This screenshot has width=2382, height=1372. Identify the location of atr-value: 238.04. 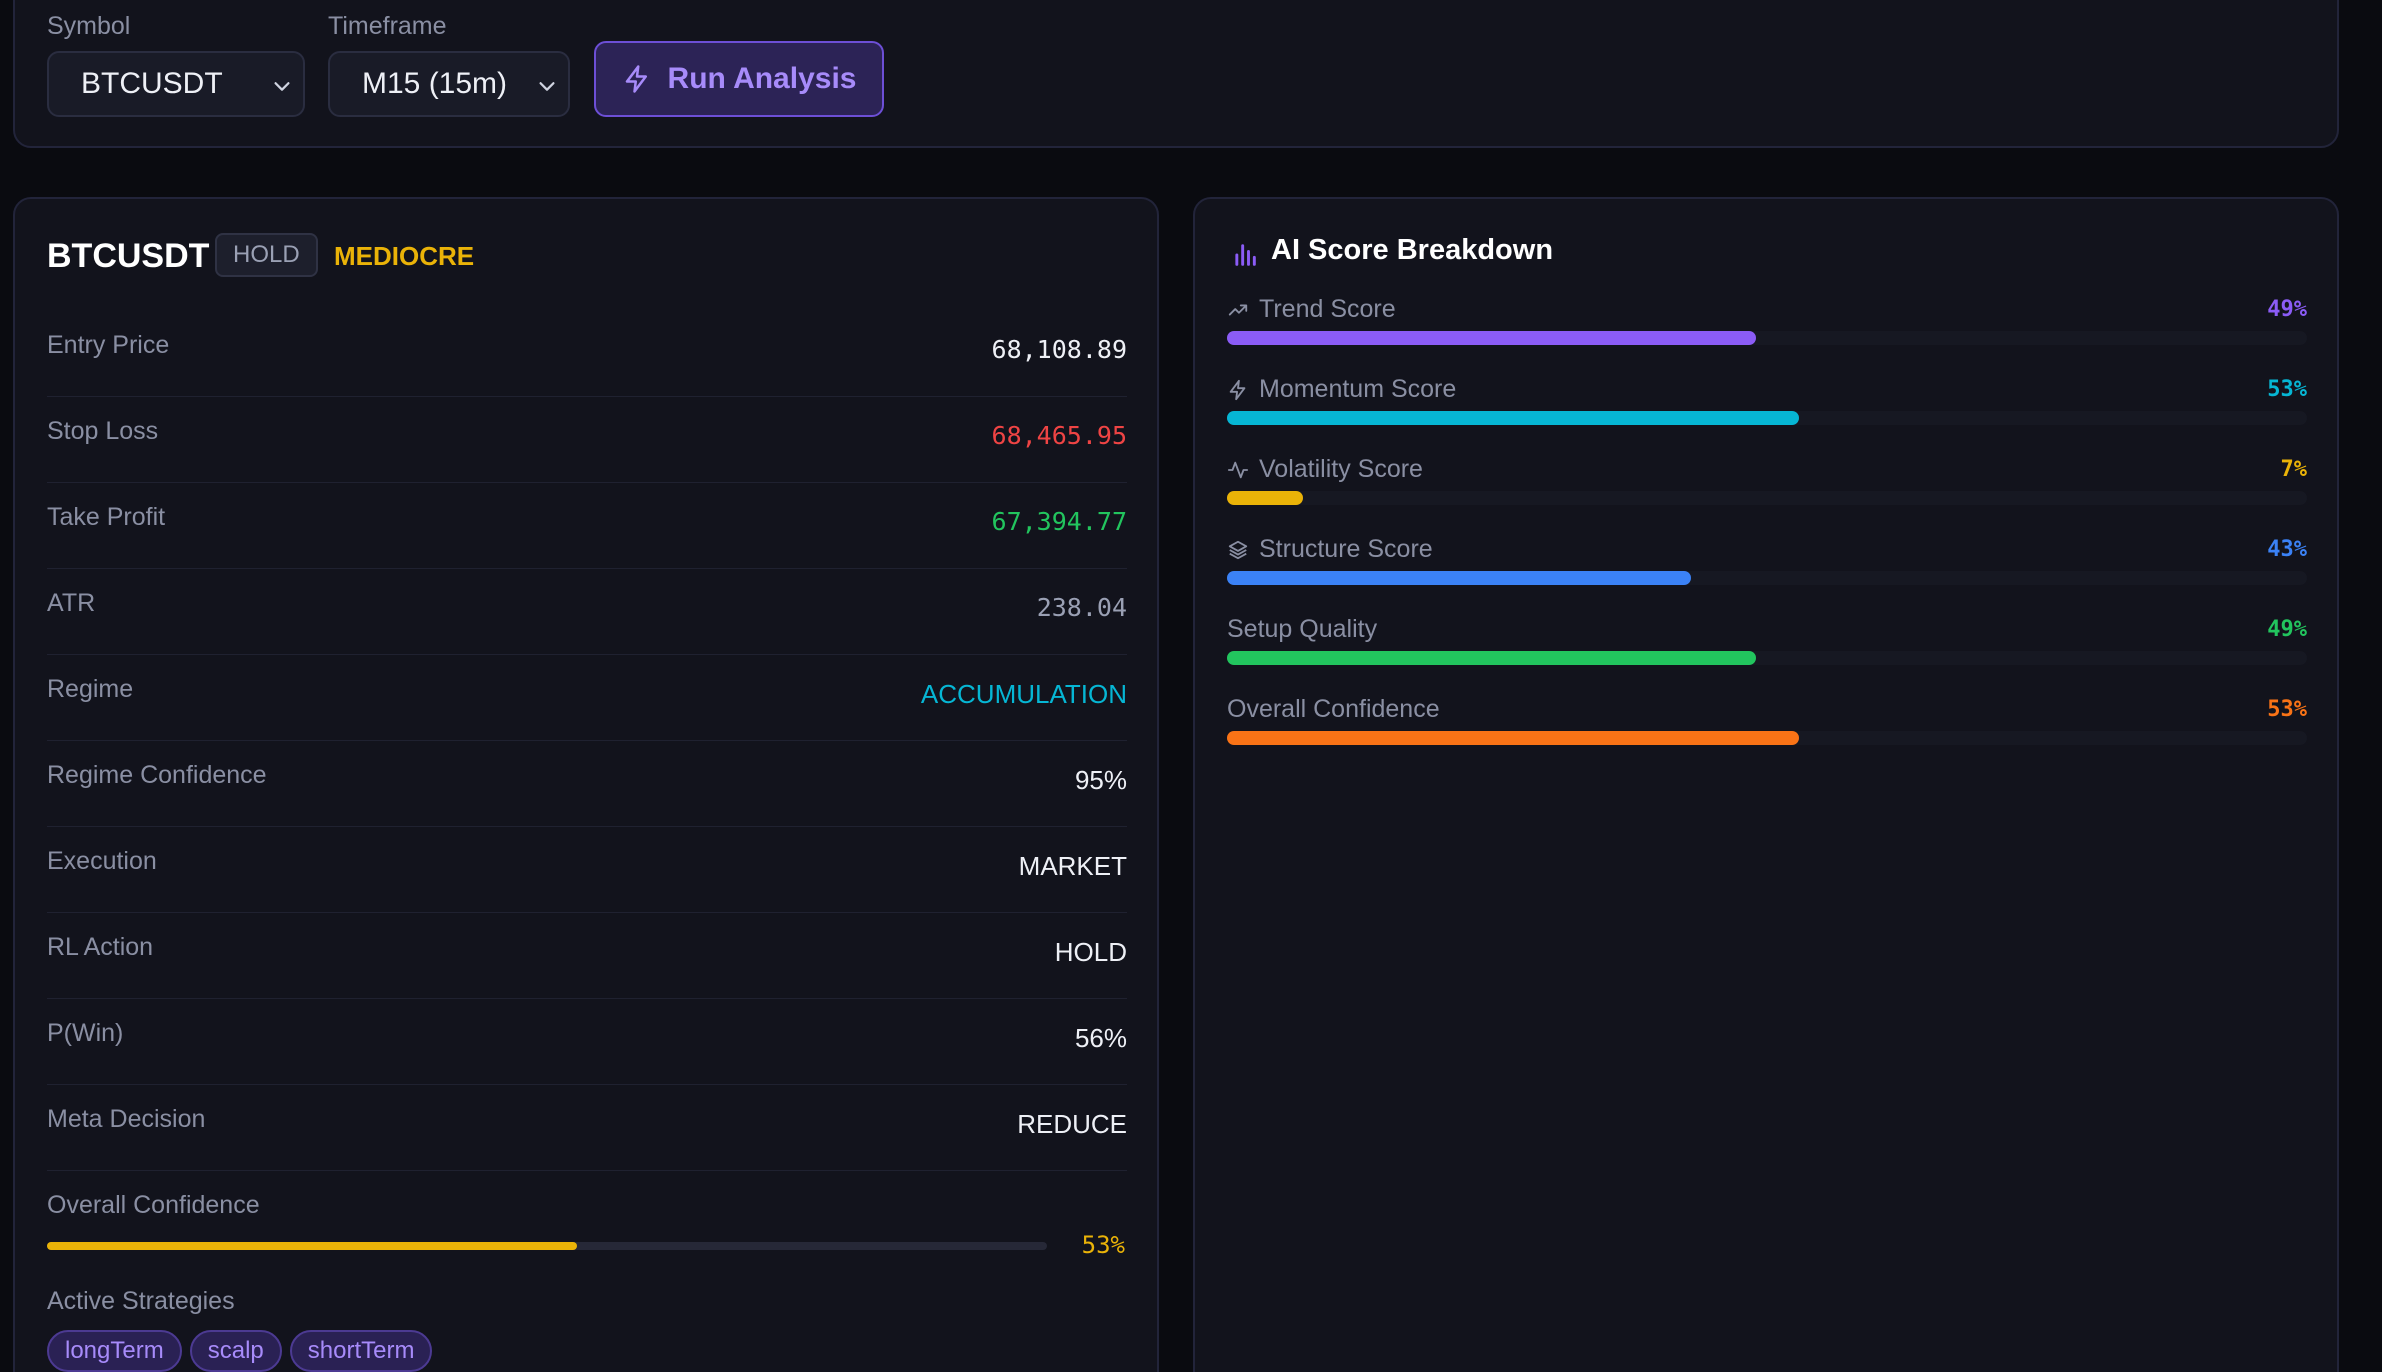
(1081, 607).